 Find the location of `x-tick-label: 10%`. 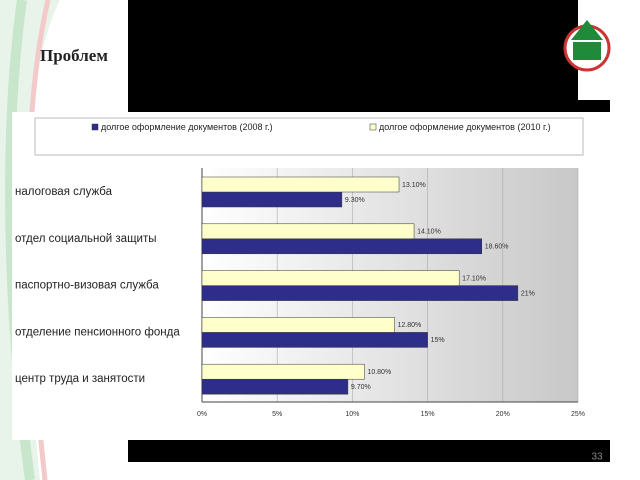

x-tick-label: 10% is located at coordinates (352, 414).